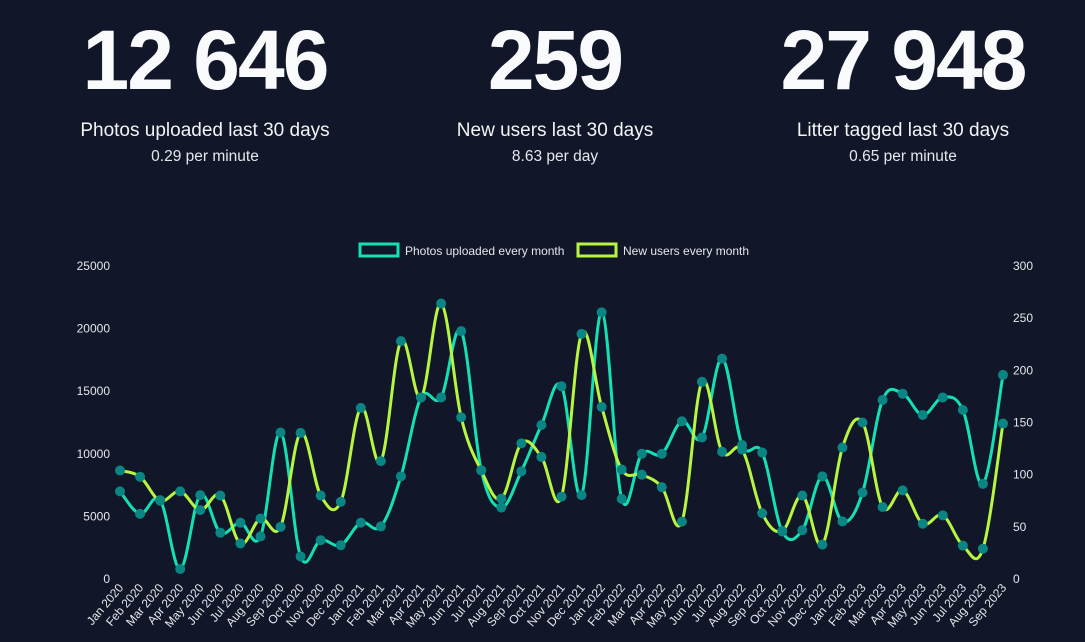 Image resolution: width=1085 pixels, height=642 pixels. I want to click on legend-swatch-photos, so click(379, 250).